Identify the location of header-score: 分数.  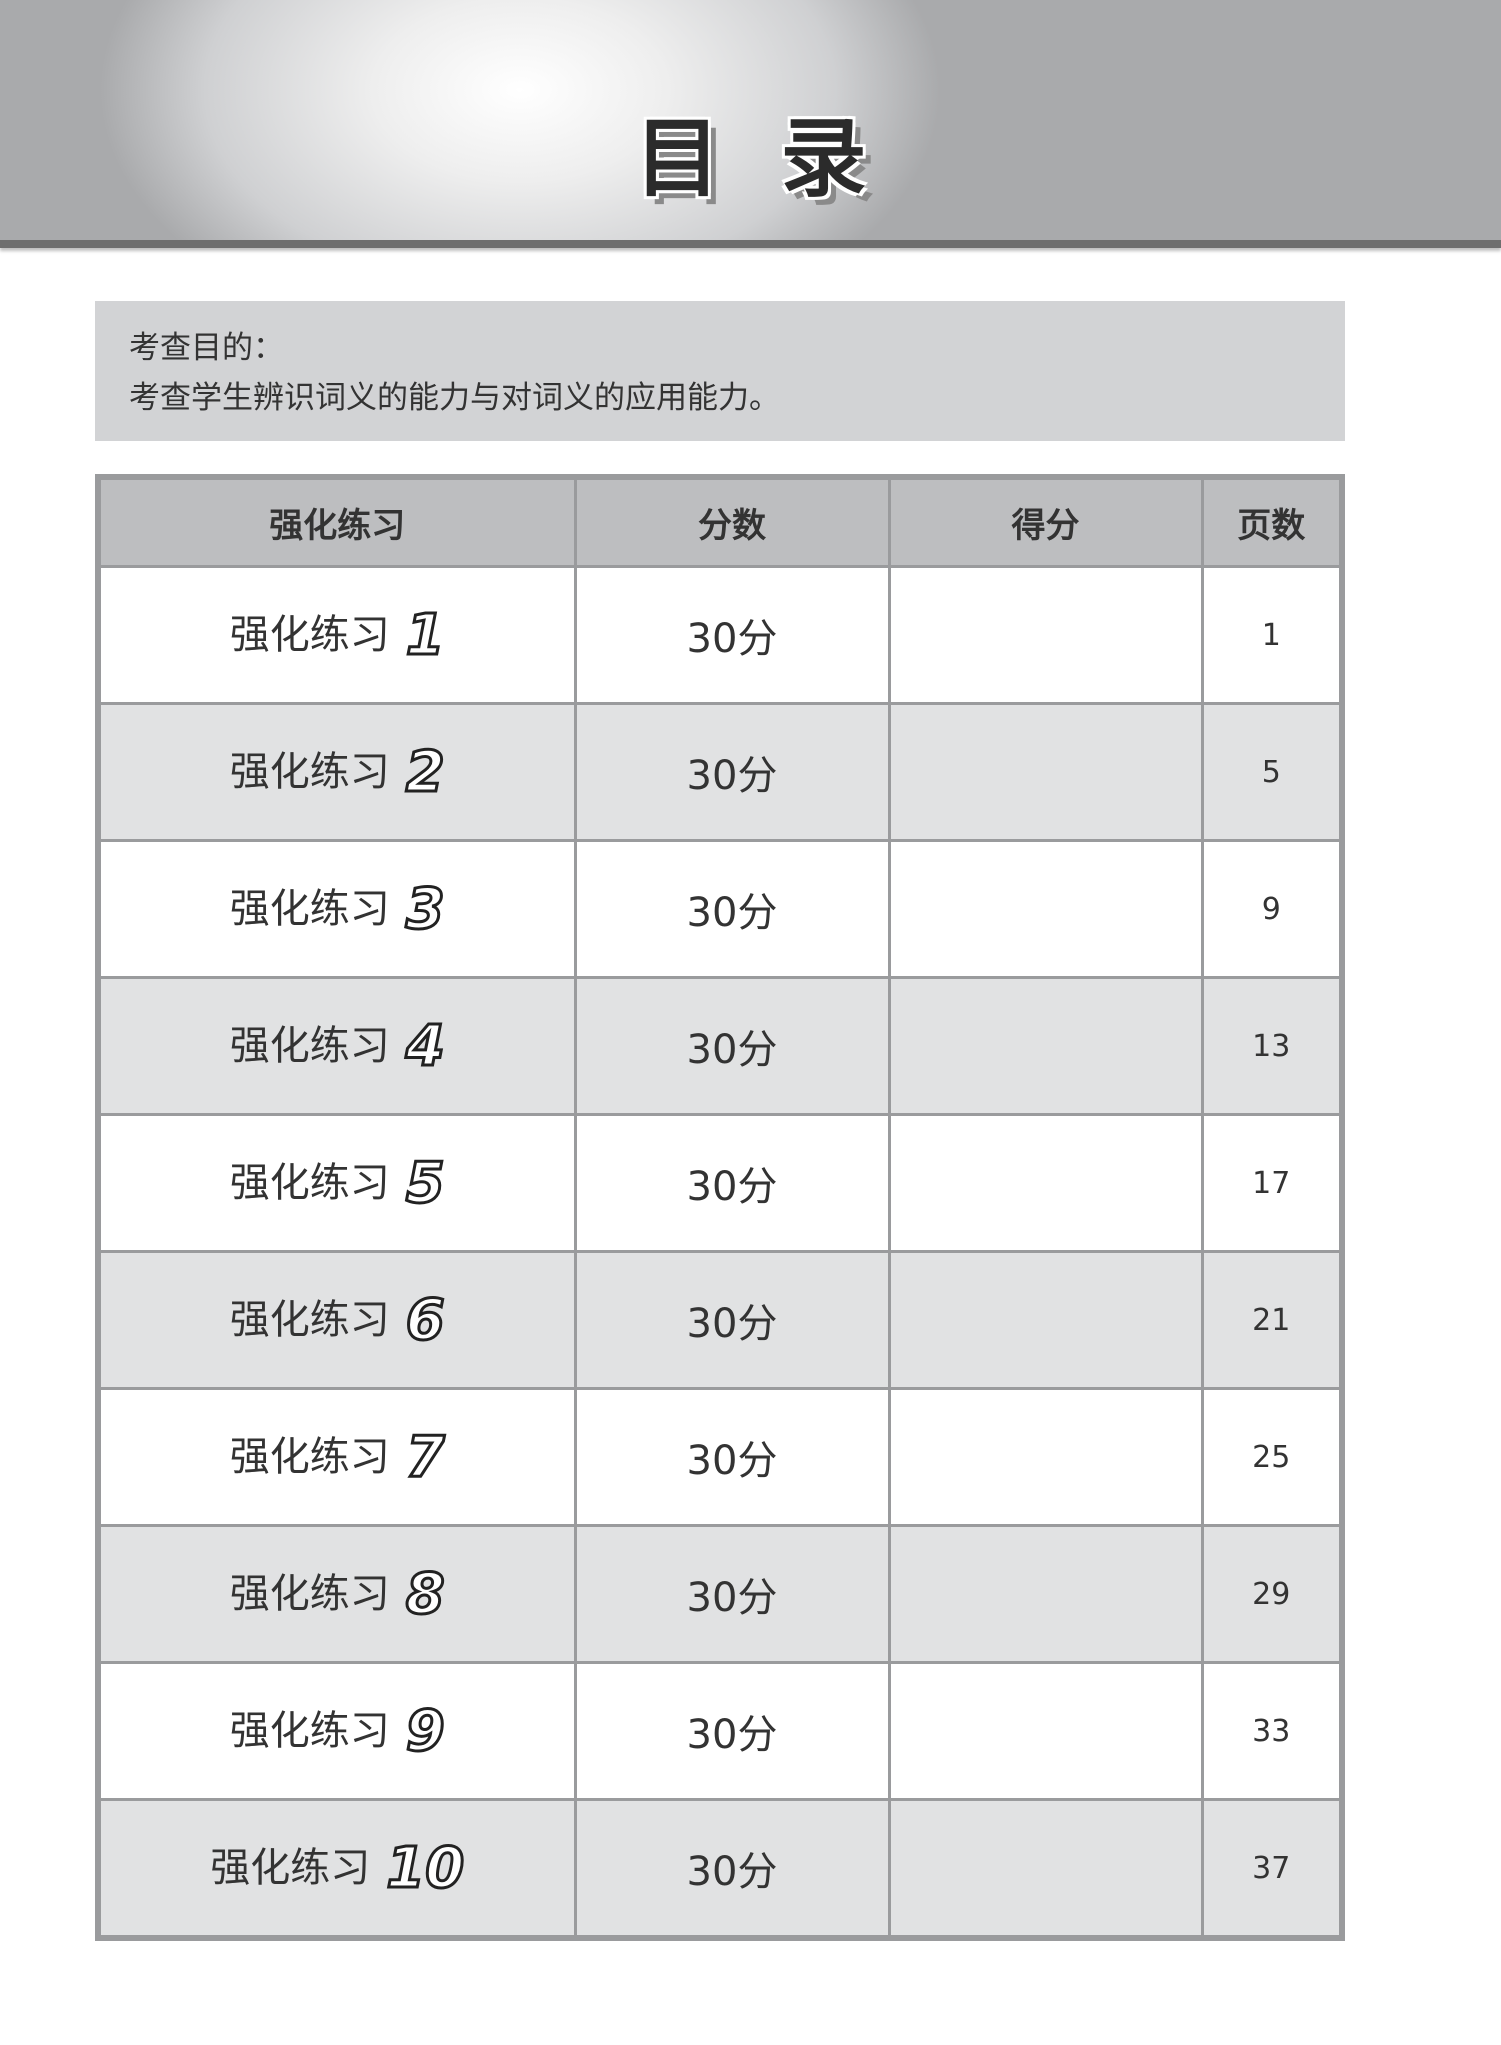
(732, 521).